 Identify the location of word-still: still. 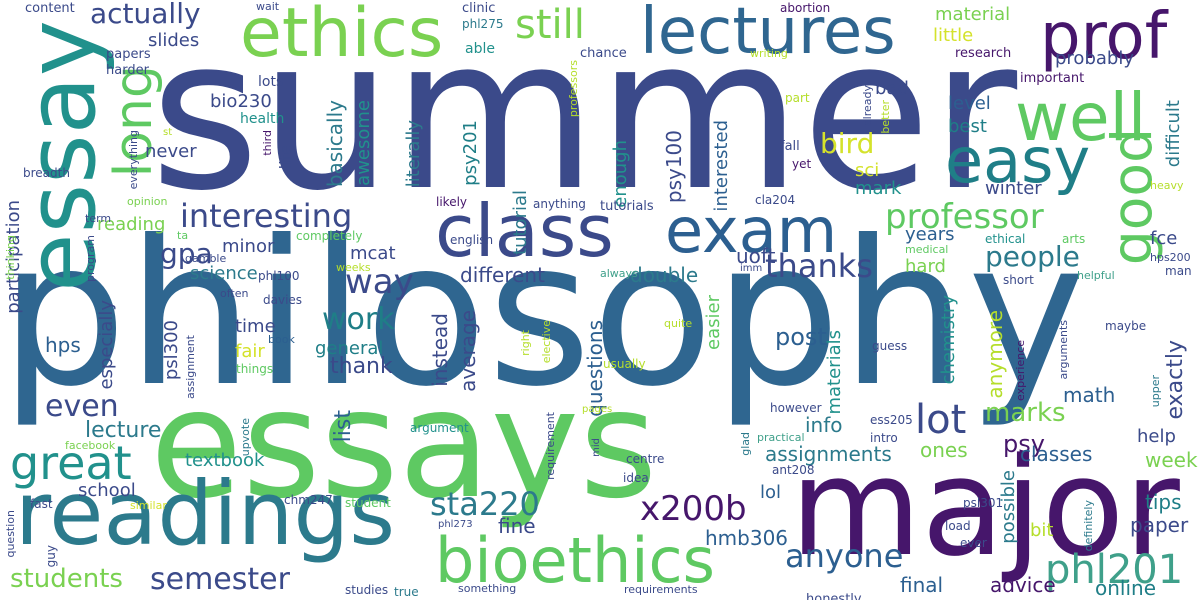
(550, 25).